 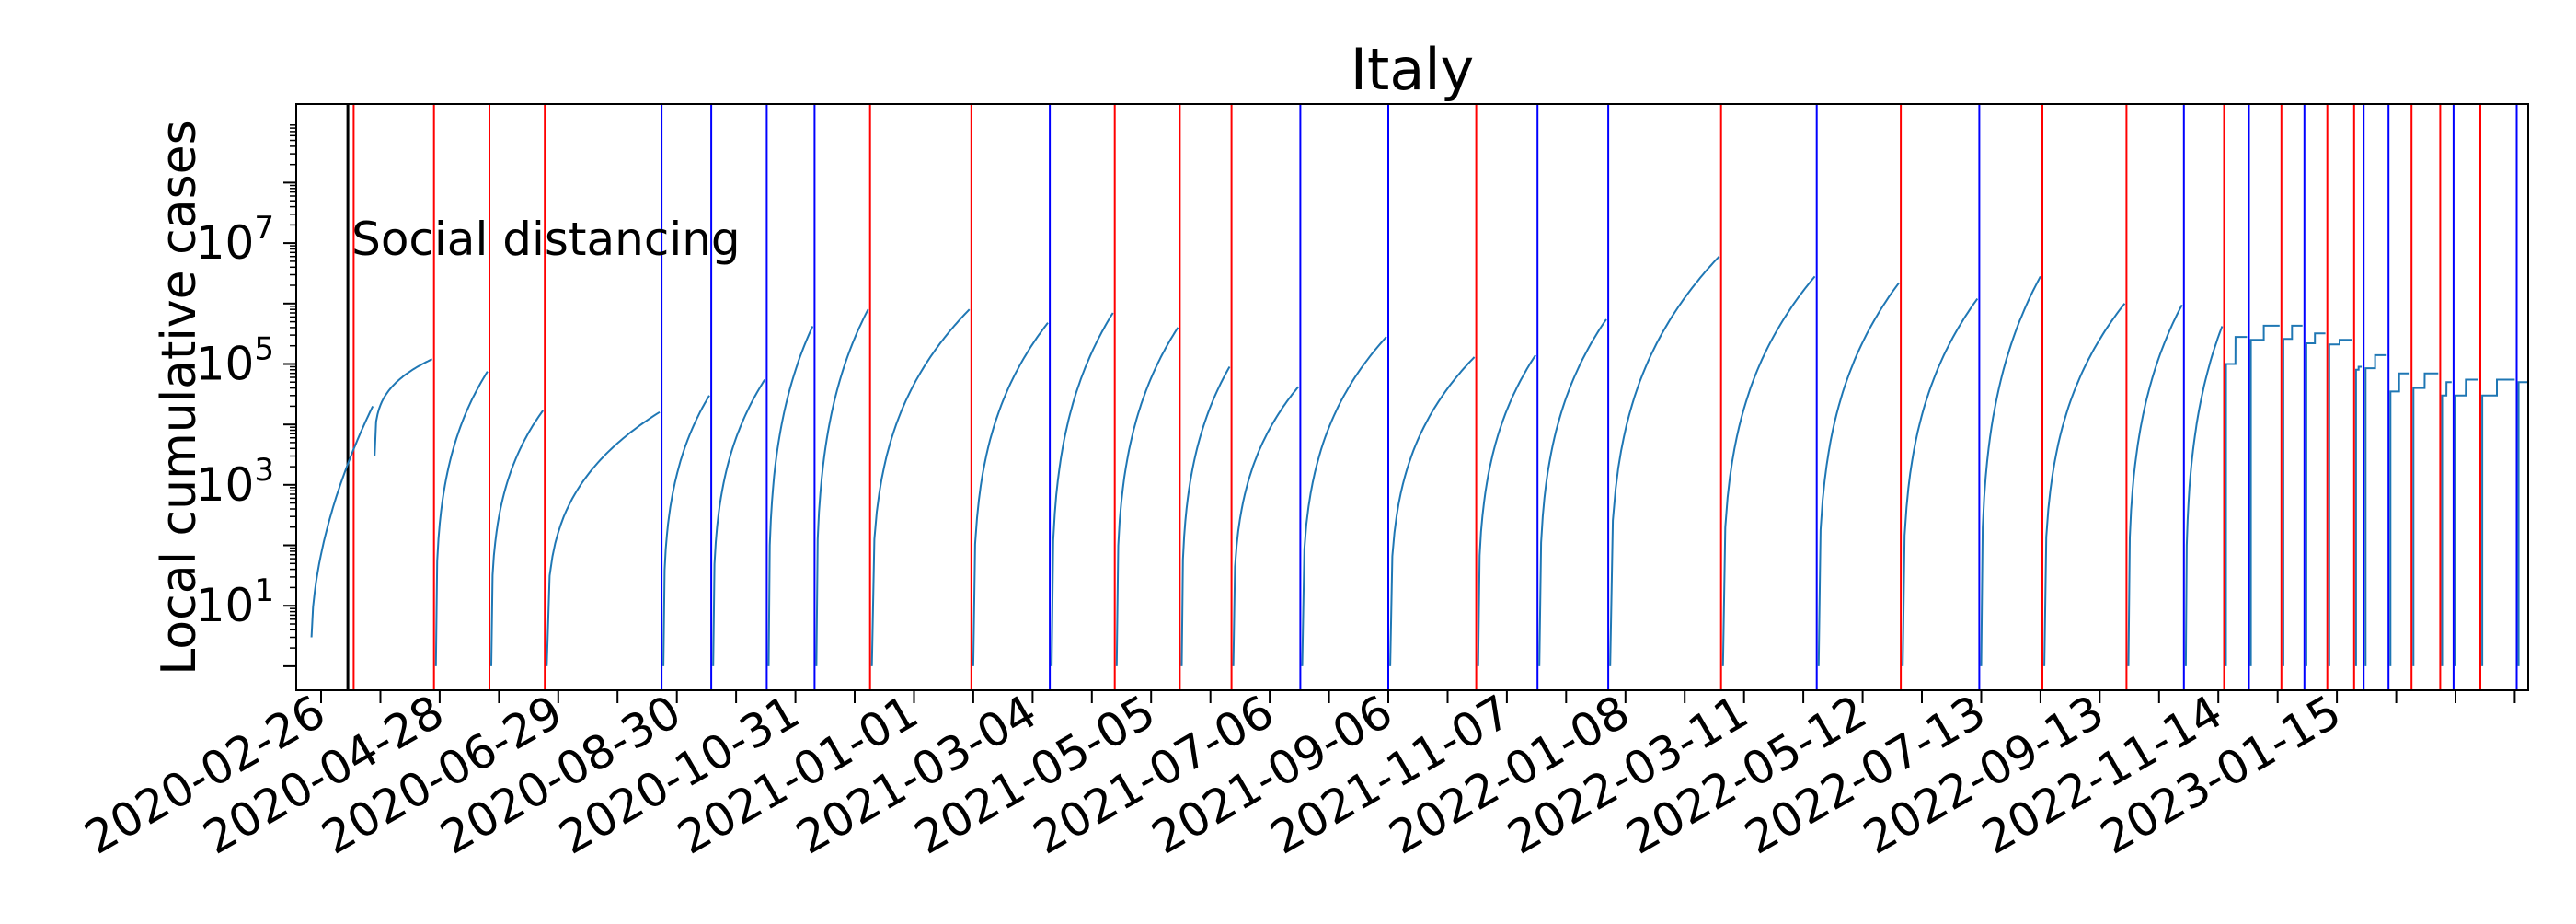 I want to click on y-tick-exponent: 5, so click(x=264, y=349).